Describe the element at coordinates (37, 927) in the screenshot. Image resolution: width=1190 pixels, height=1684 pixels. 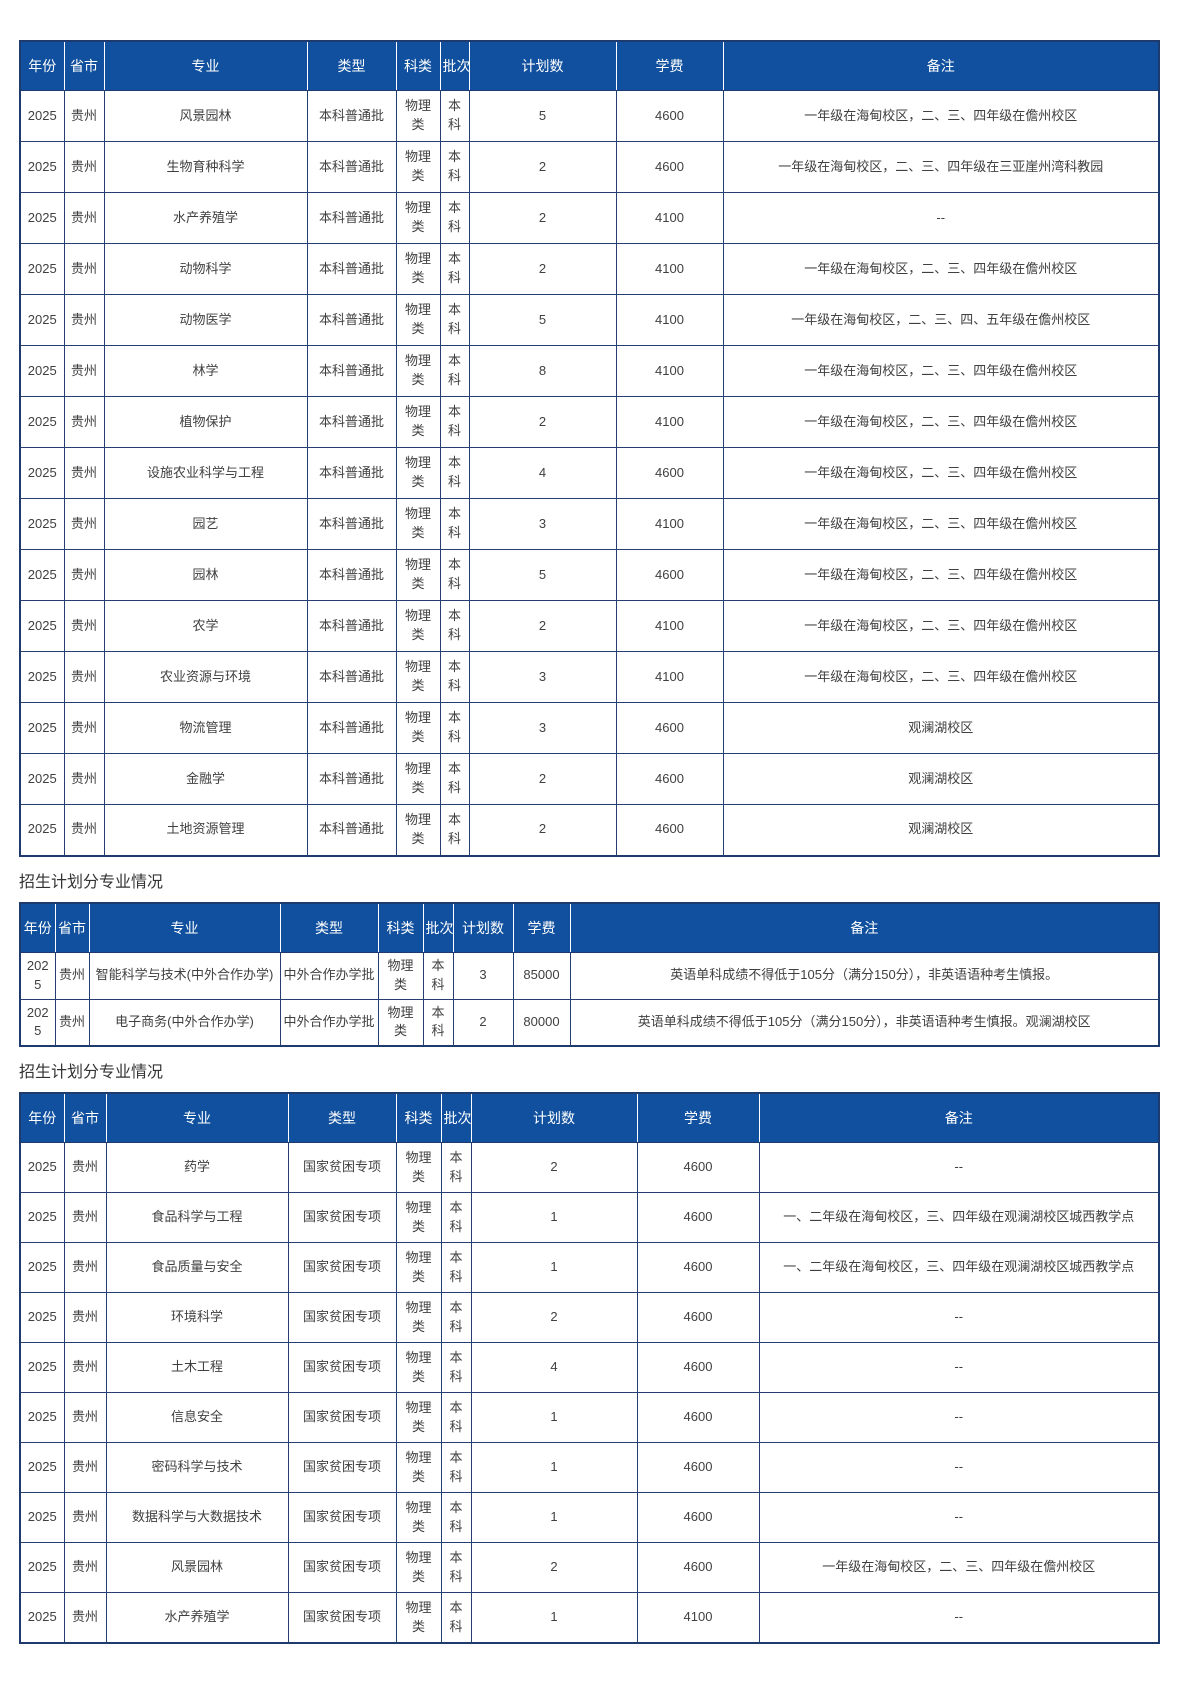
I see `header-cell-year: 年份` at that location.